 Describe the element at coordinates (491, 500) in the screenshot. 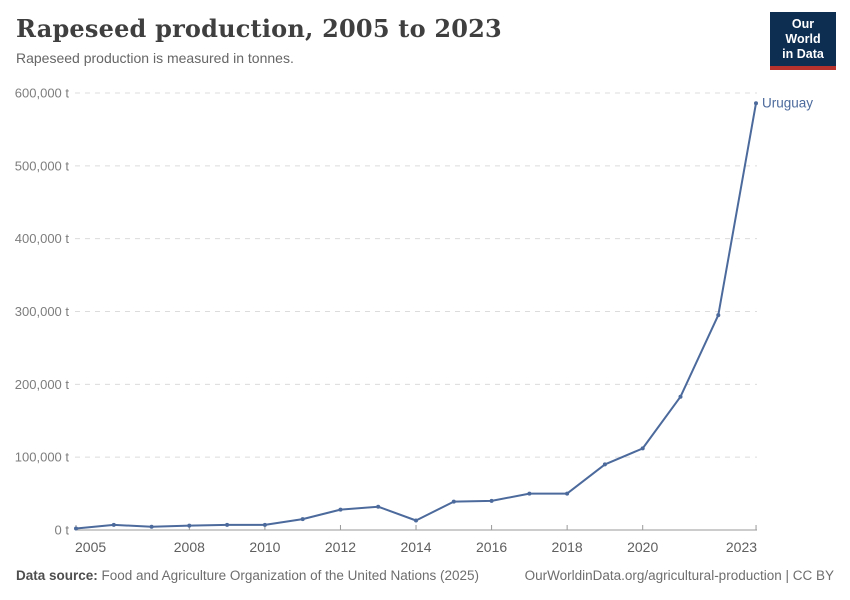

I see `data-point-2016` at that location.